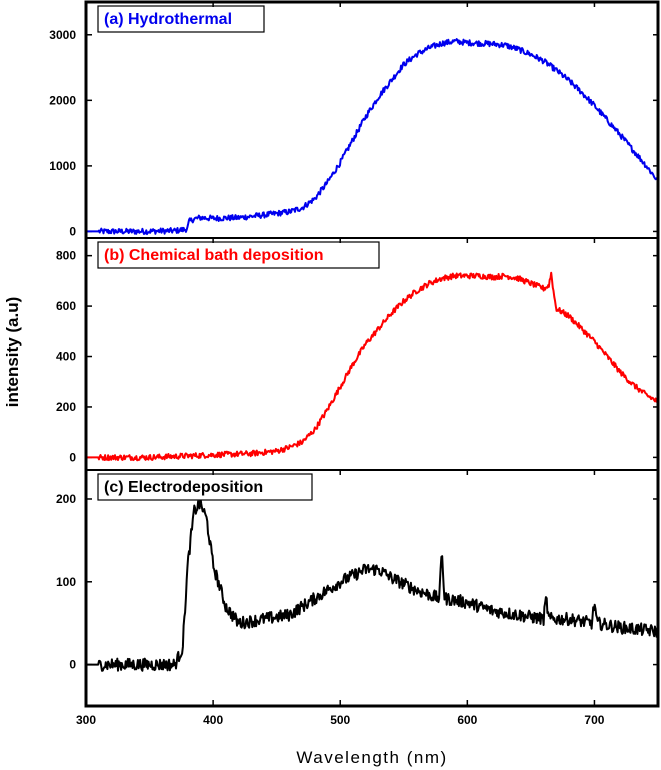 This screenshot has width=661, height=770. Describe the element at coordinates (467, 720) in the screenshot. I see `x-tick-label: 600` at that location.